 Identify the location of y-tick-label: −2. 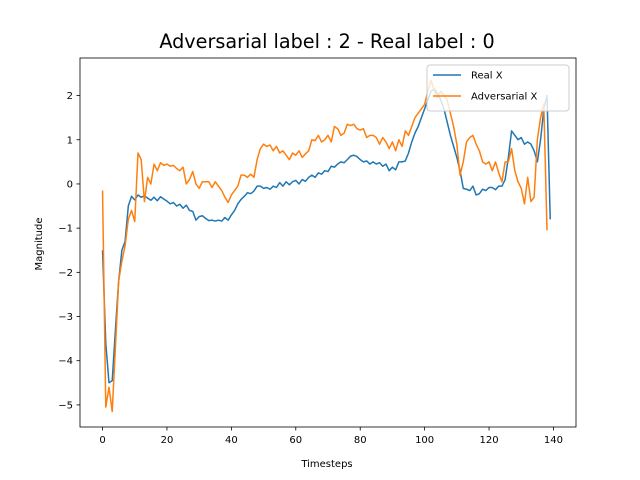
(65, 273).